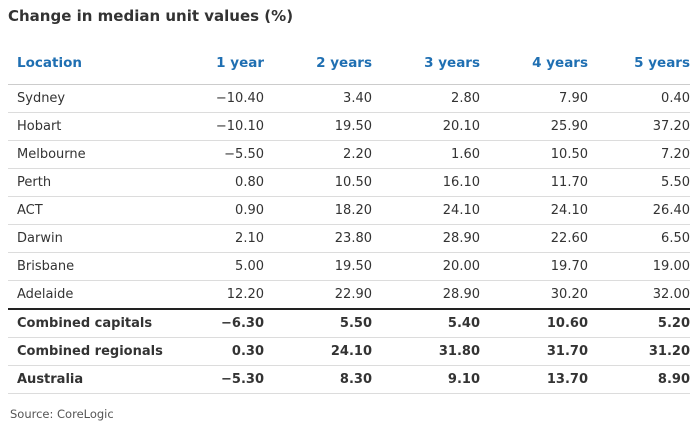 Image resolution: width=700 pixels, height=421 pixels. What do you see at coordinates (216, 351) in the screenshot?
I see `value-cell: 0.30` at bounding box center [216, 351].